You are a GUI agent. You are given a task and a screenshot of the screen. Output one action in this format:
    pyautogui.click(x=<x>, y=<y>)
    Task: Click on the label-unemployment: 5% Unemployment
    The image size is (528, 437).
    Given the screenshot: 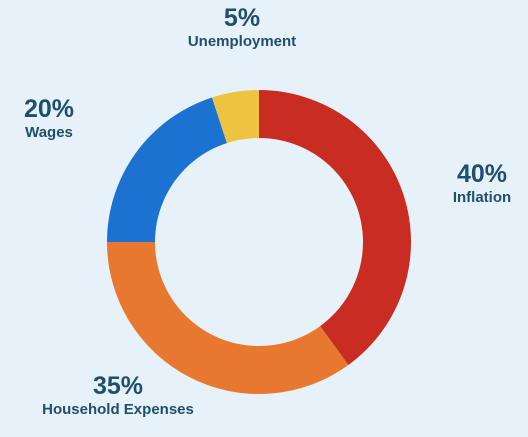 What is the action you would take?
    pyautogui.click(x=242, y=27)
    